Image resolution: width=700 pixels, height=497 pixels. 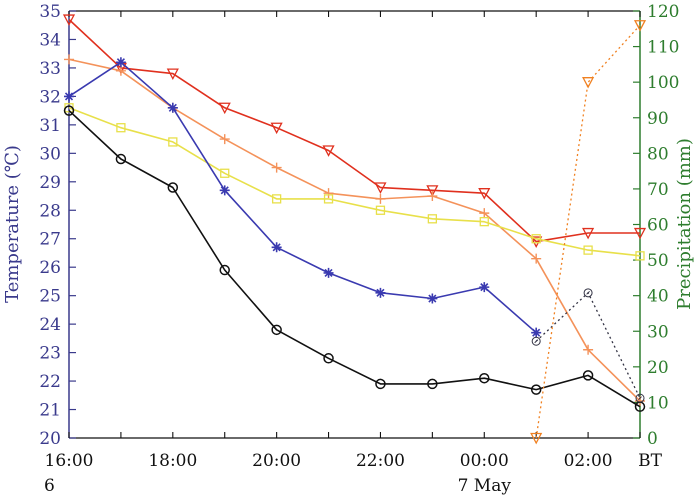 What do you see at coordinates (650, 461) in the screenshot?
I see `x-unit-label: BT` at bounding box center [650, 461].